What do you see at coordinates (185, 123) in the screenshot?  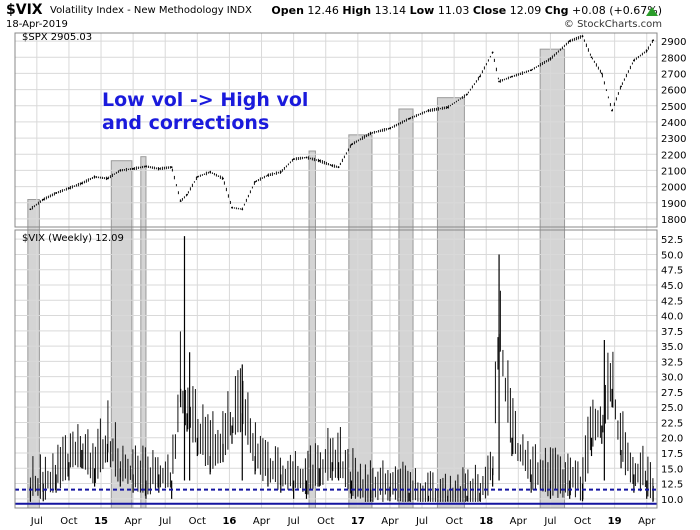 I see `annotation-line-2: and corrections` at bounding box center [185, 123].